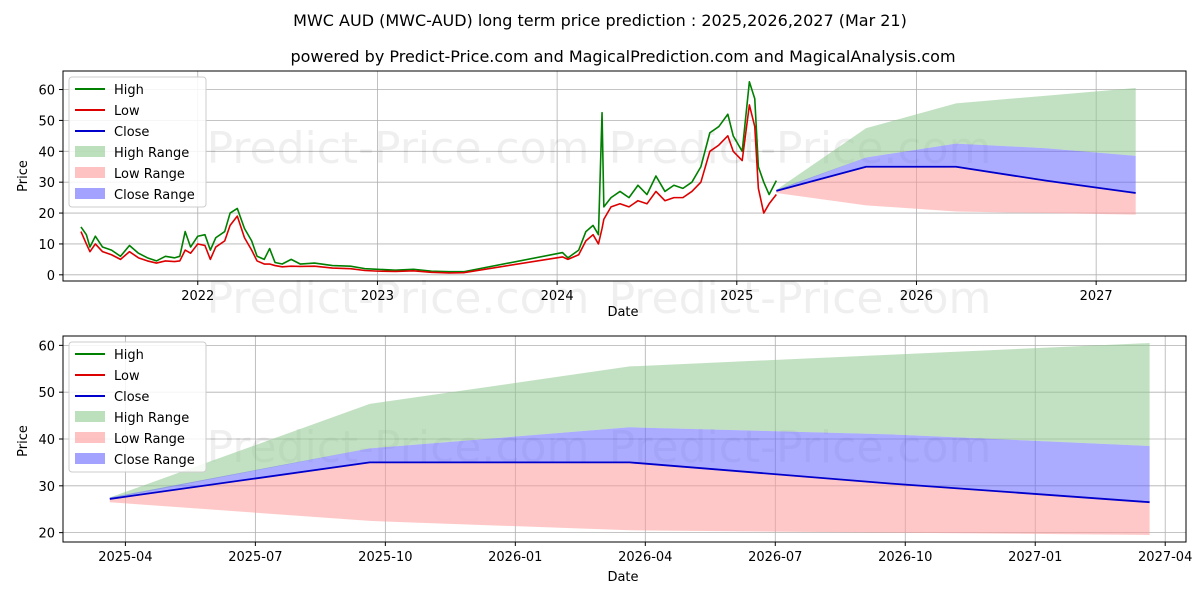 This screenshot has width=1200, height=600. I want to click on y-tick-label: 10, so click(46, 245).